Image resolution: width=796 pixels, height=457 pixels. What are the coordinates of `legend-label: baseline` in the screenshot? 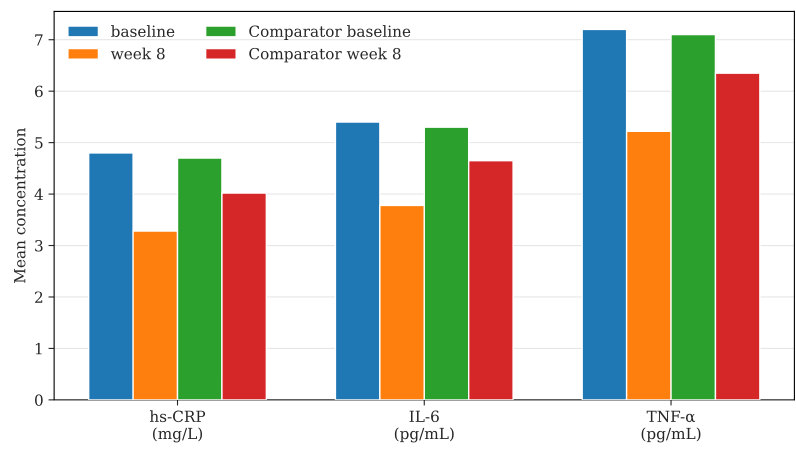 It's located at (142, 31).